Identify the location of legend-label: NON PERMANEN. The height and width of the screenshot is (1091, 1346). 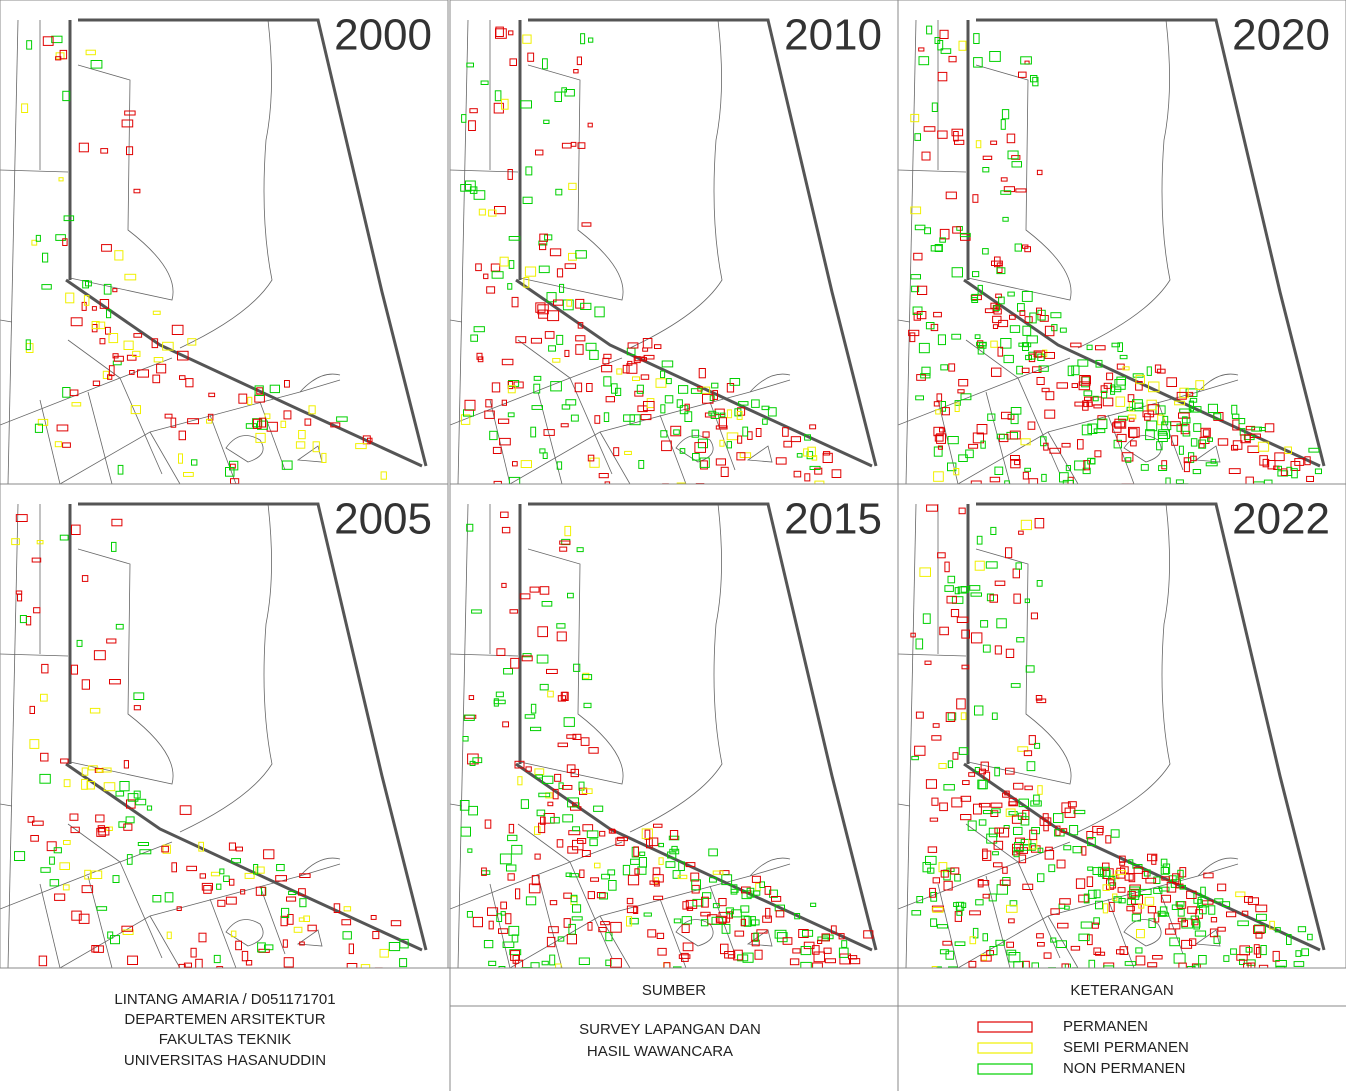
(1124, 1068).